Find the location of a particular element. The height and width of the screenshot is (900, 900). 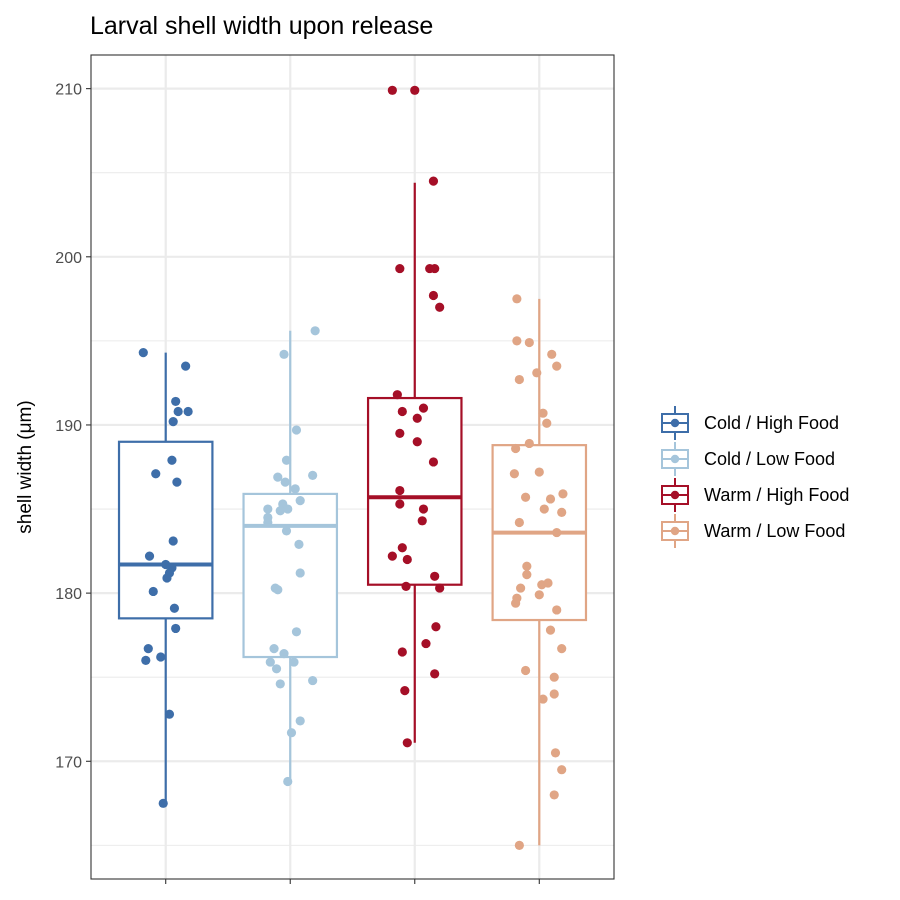

legend-item-2: Cold / Low Food is located at coordinates (748, 459).